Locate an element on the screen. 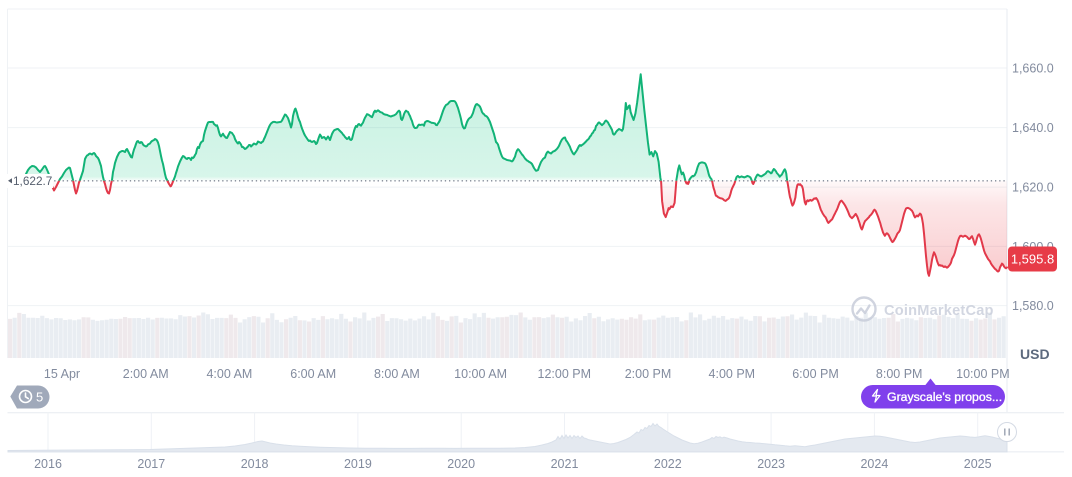  svg-text: 2019 is located at coordinates (358, 464).